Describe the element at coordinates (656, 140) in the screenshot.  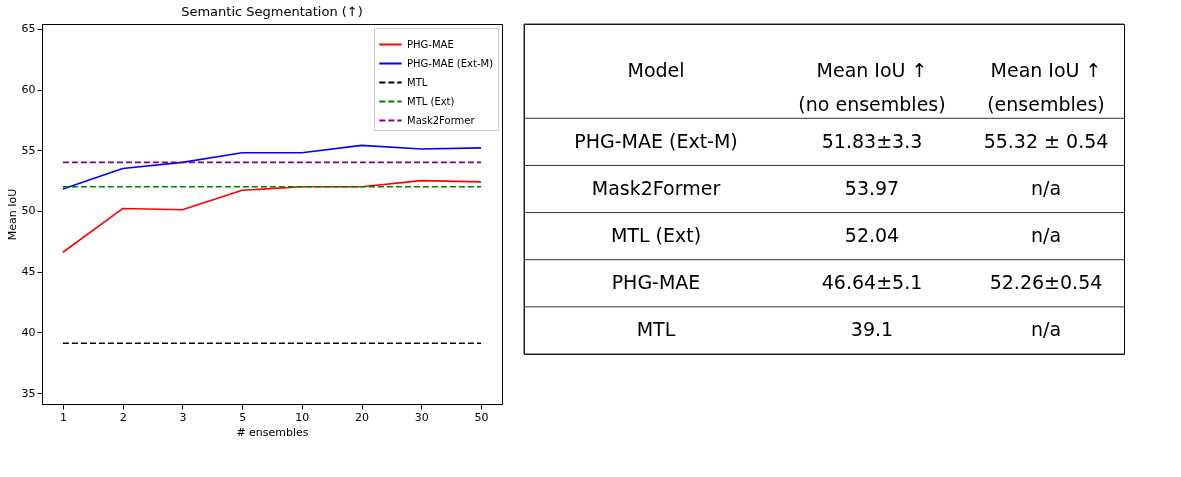
I see `text: PHG-MAE (Ext-M)` at that location.